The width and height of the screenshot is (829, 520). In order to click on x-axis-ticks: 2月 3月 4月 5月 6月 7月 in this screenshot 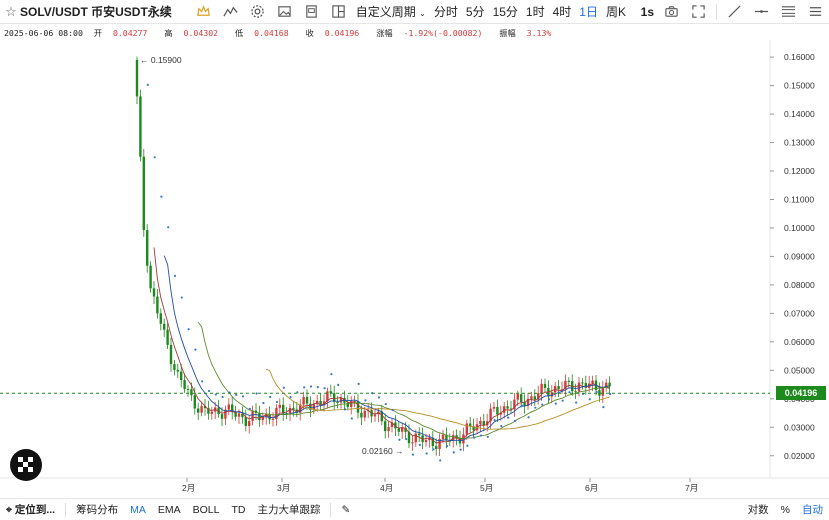, I will do `click(440, 485)`.